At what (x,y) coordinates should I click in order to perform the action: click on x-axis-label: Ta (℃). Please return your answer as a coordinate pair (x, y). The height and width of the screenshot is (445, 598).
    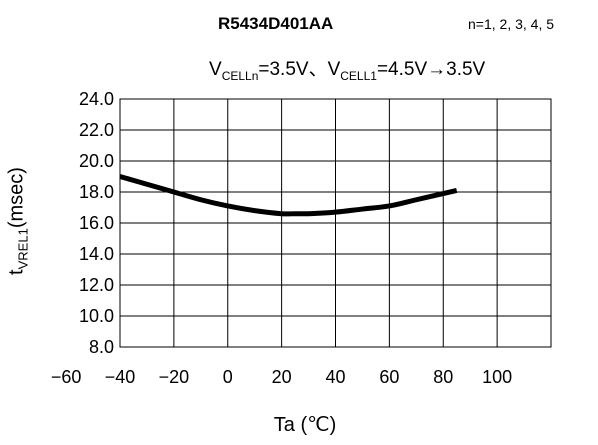
    Looking at the image, I should click on (305, 425).